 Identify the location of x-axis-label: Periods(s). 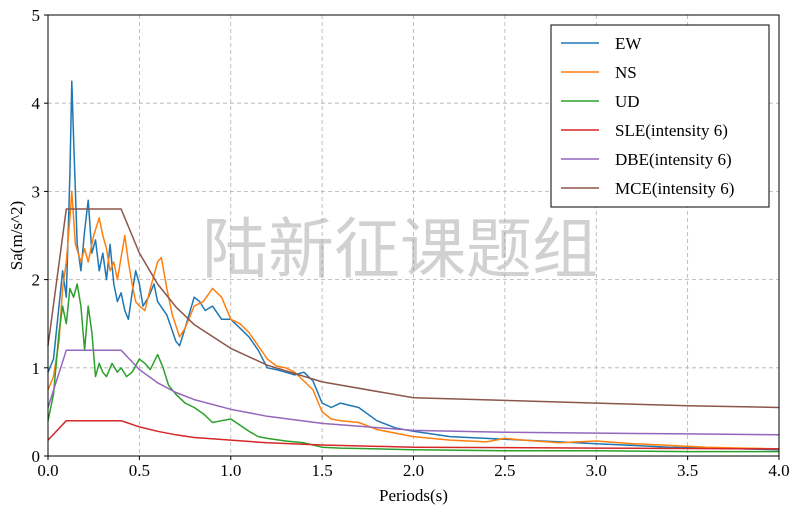
(413, 495).